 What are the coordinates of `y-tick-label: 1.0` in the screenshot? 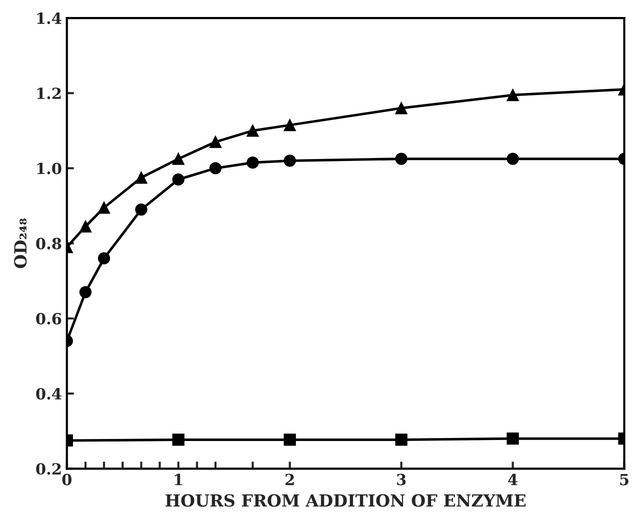 It's located at (49, 168).